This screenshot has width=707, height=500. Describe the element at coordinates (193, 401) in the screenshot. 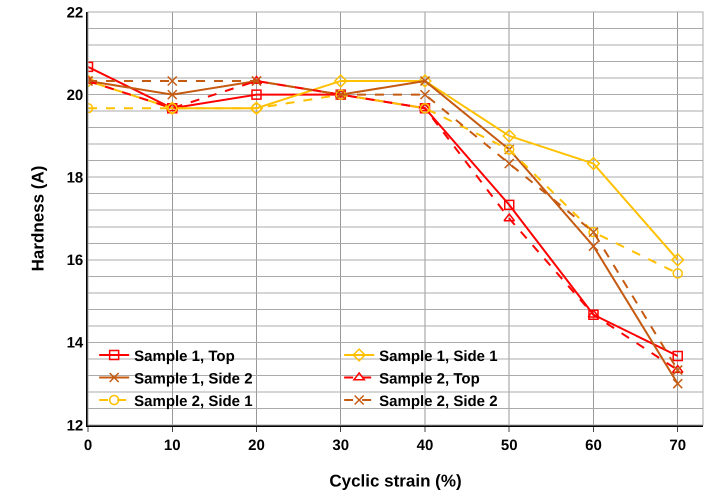

I see `legend-label: Sample 2, Side 1` at that location.